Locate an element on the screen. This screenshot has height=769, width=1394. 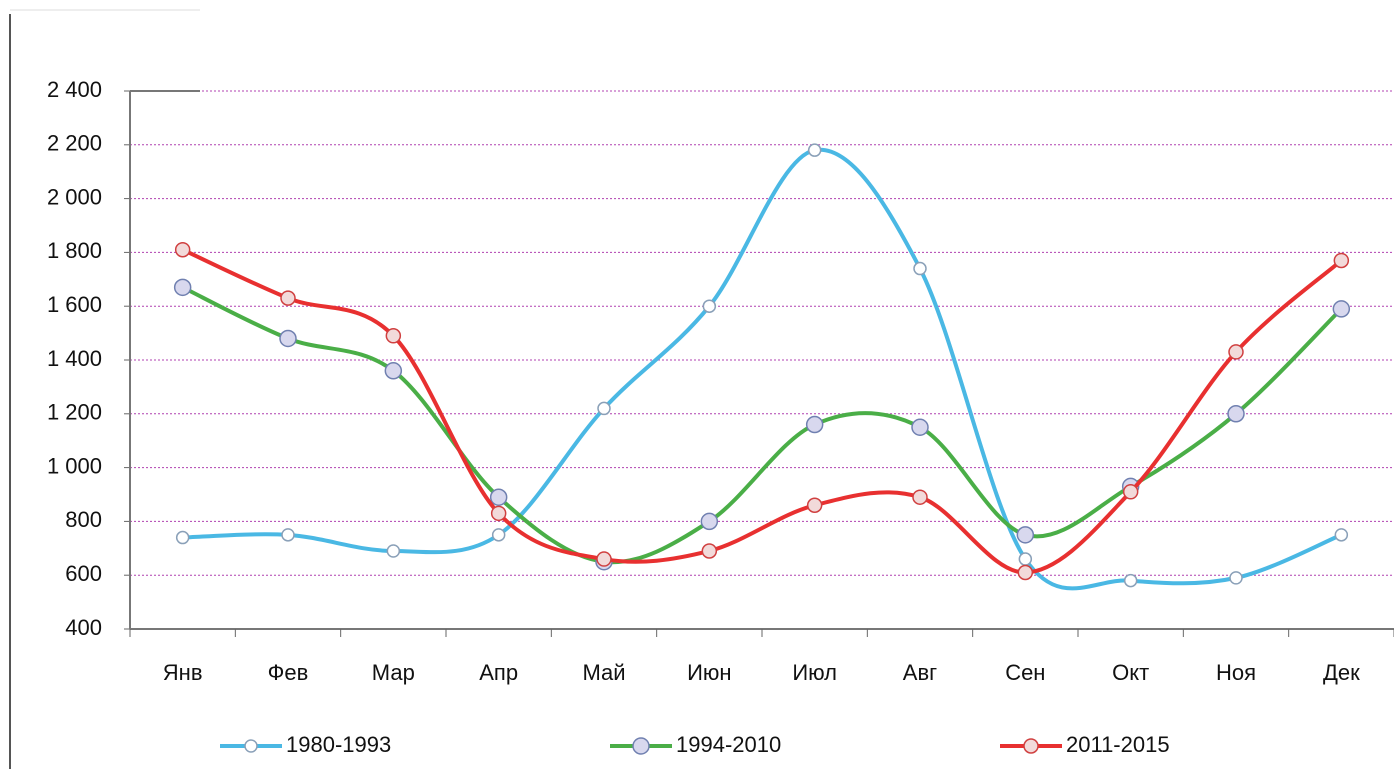
x-tick-label: Сен is located at coordinates (1025, 672).